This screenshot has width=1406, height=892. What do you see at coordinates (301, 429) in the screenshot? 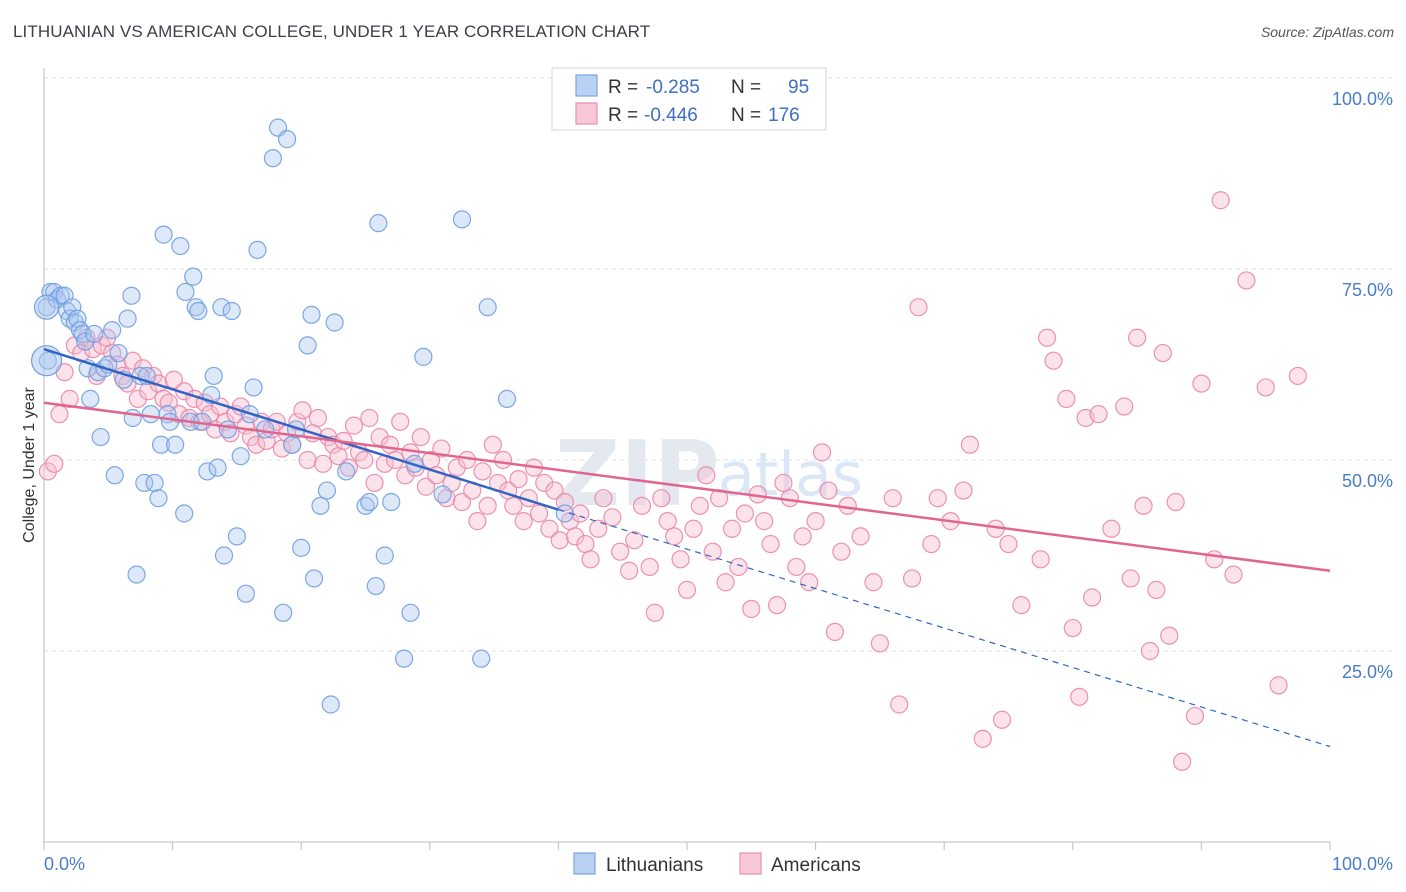
I see `trend-line-lithuanians` at bounding box center [301, 429].